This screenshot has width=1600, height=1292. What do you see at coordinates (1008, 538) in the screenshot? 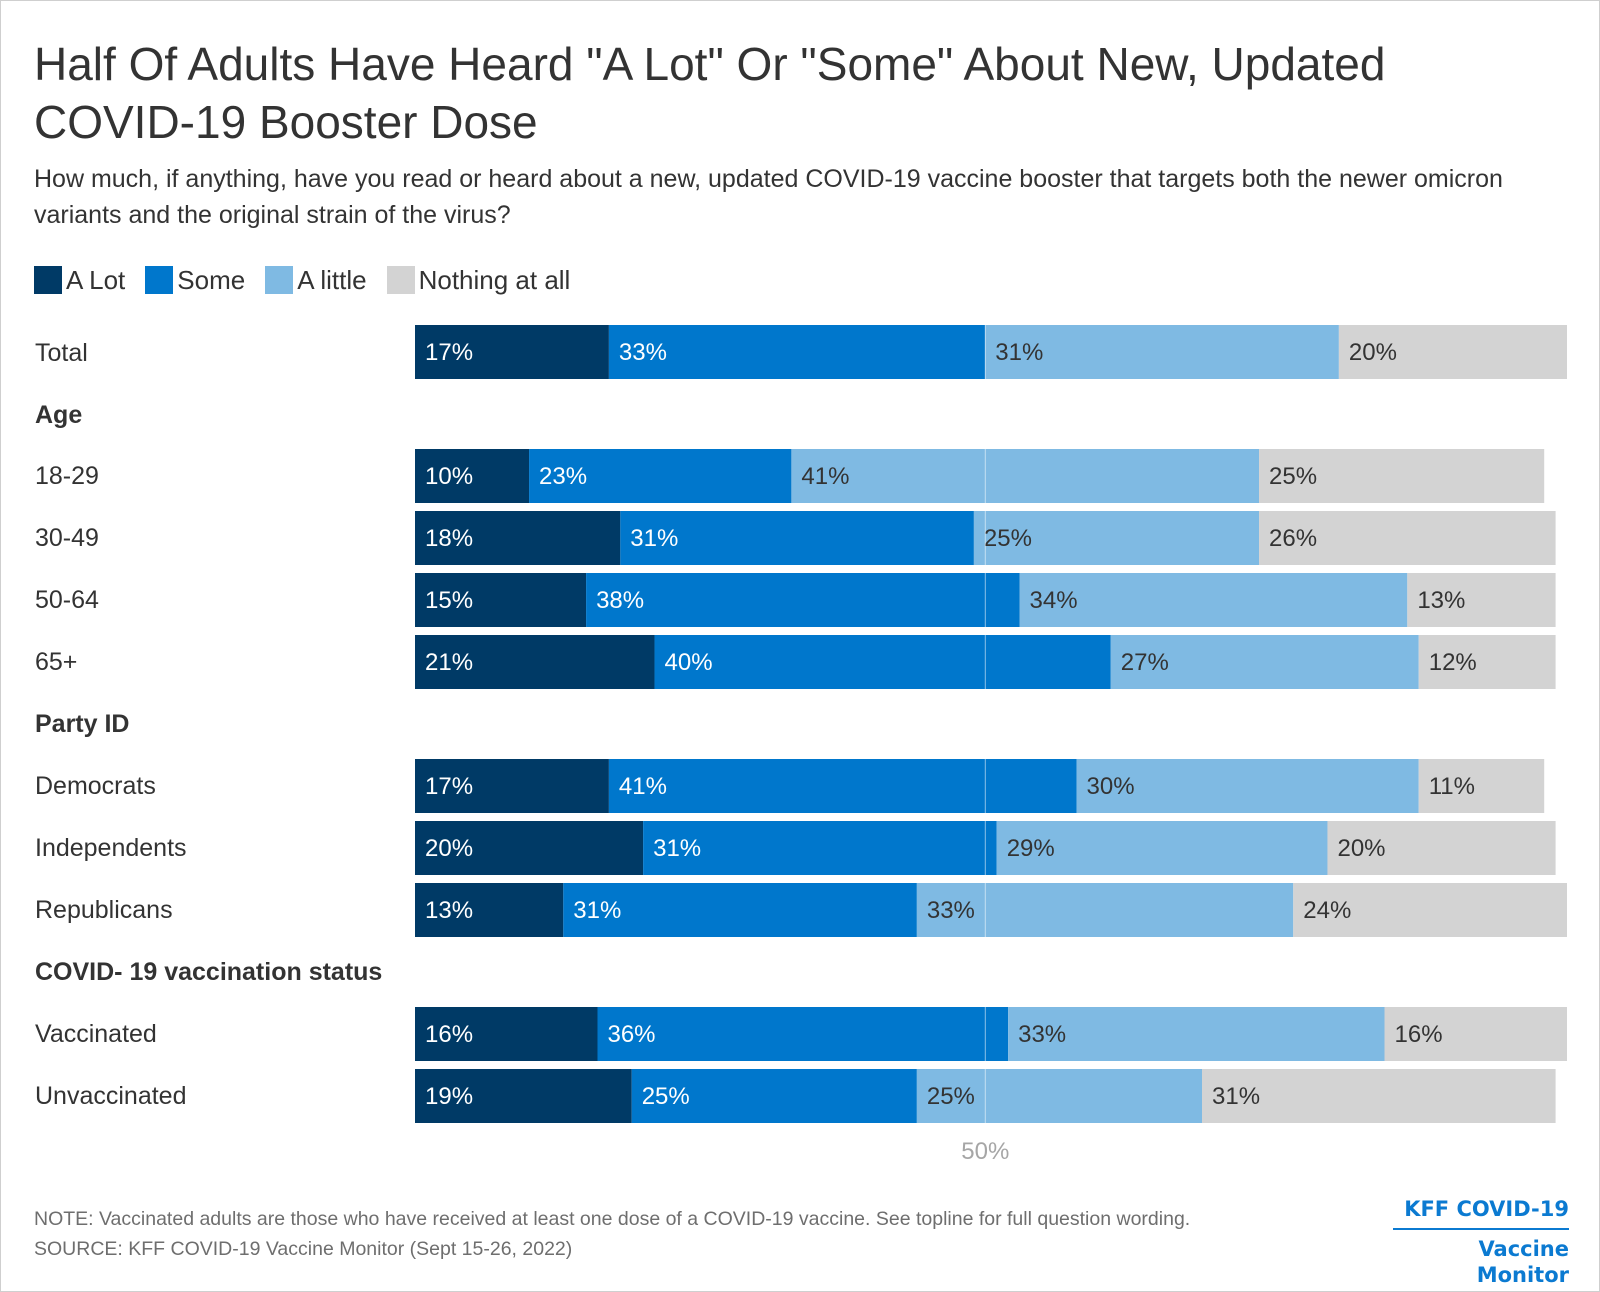
I see `data-label-30-49-a-little: 25%` at bounding box center [1008, 538].